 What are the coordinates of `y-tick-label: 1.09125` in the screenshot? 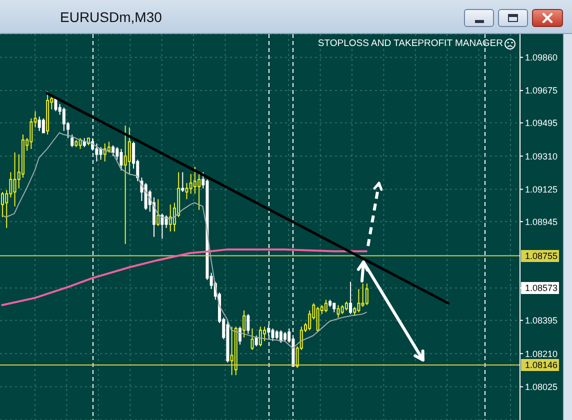 It's located at (541, 189).